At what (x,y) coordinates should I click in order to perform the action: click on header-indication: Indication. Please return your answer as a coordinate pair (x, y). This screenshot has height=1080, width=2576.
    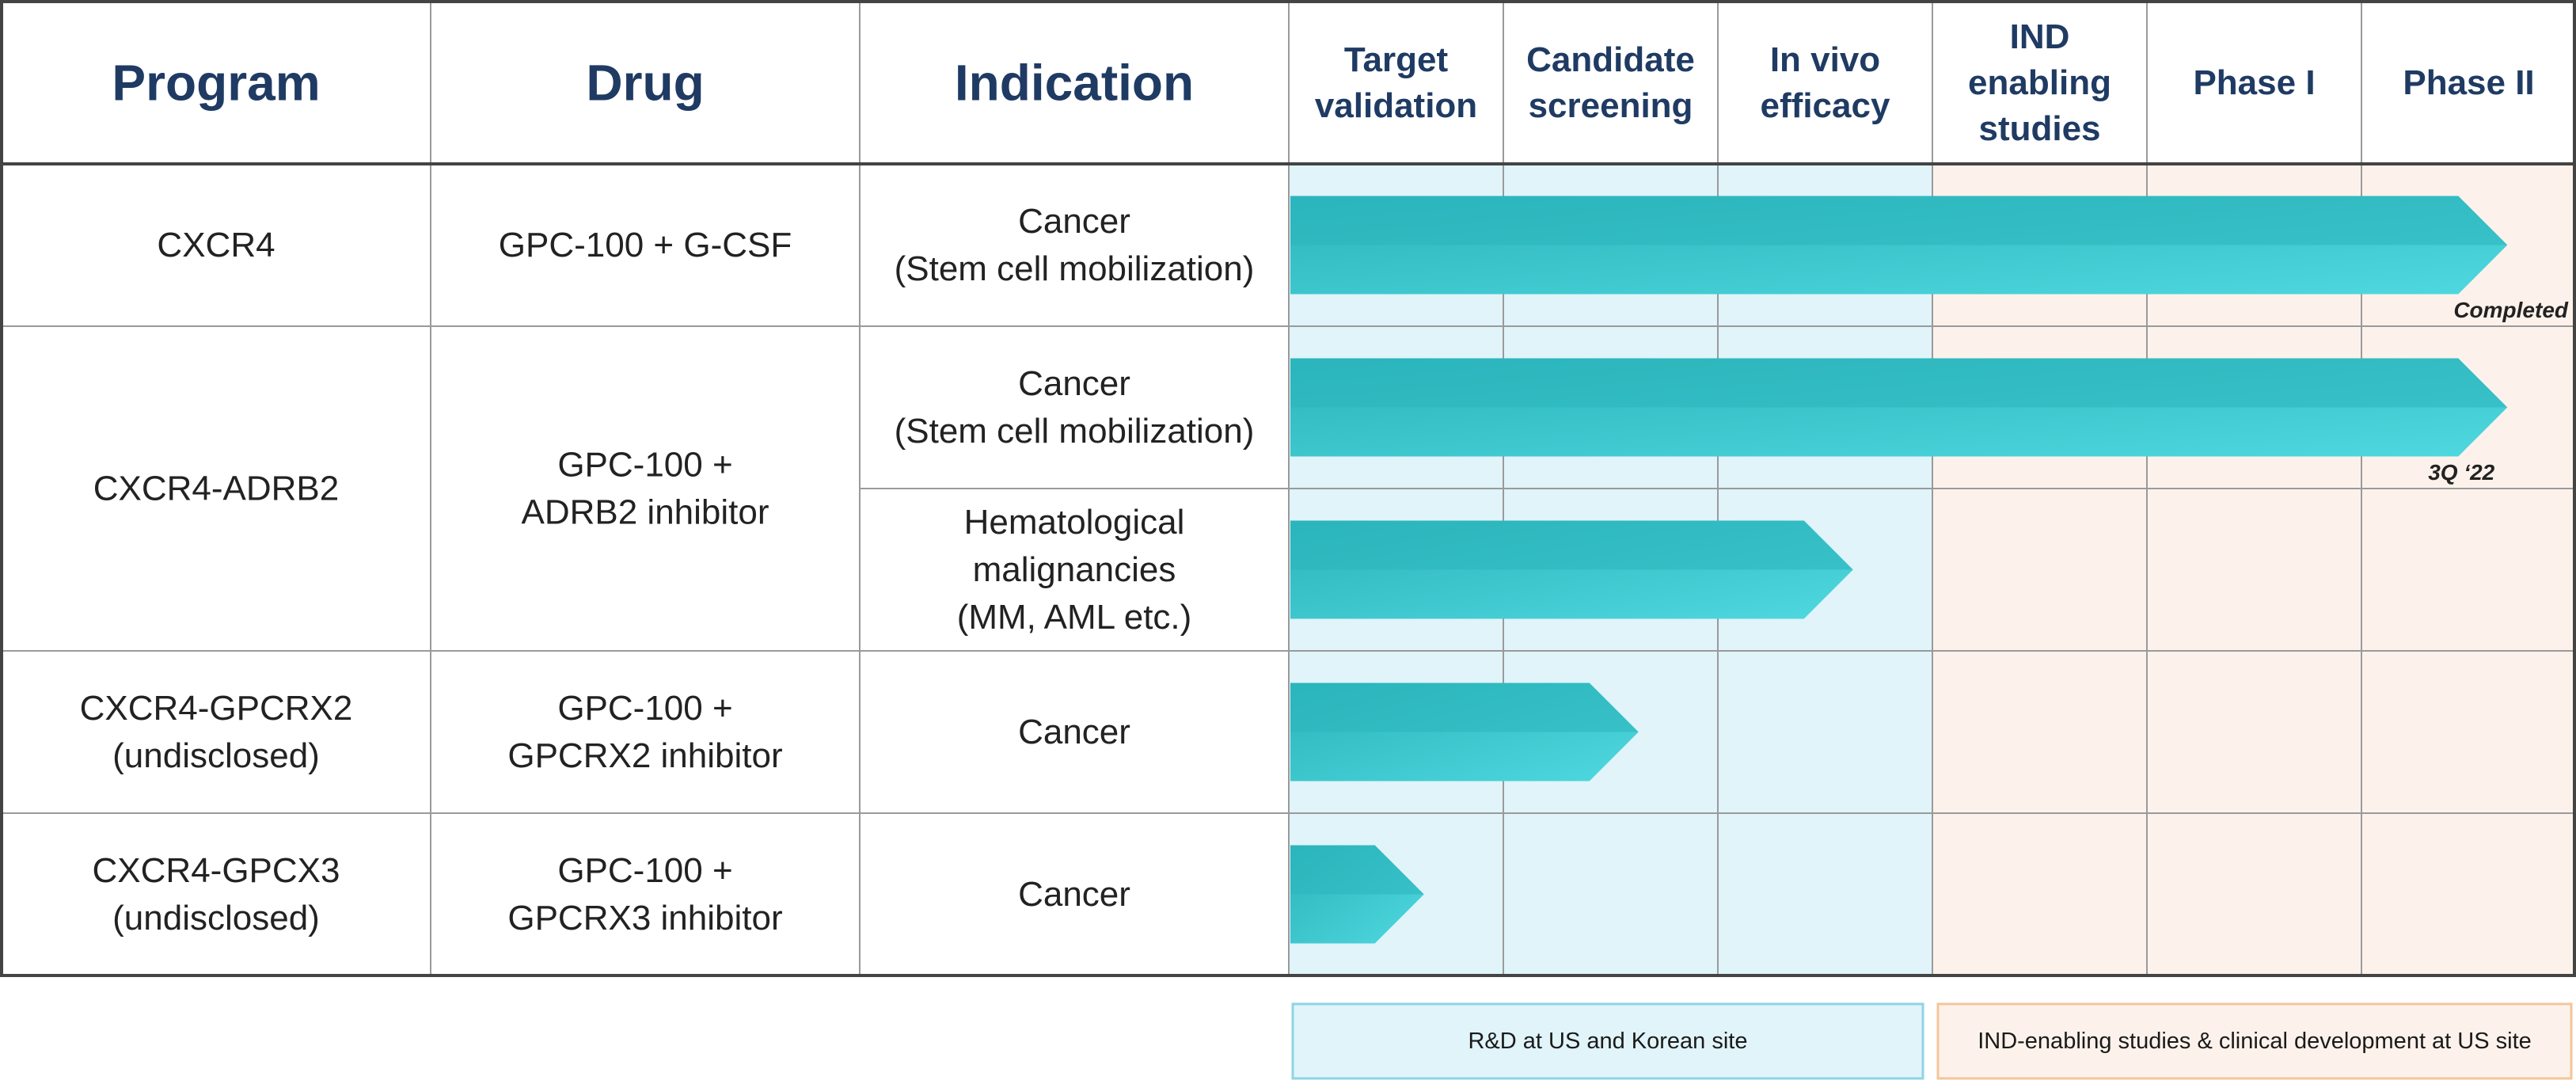
    Looking at the image, I should click on (1074, 83).